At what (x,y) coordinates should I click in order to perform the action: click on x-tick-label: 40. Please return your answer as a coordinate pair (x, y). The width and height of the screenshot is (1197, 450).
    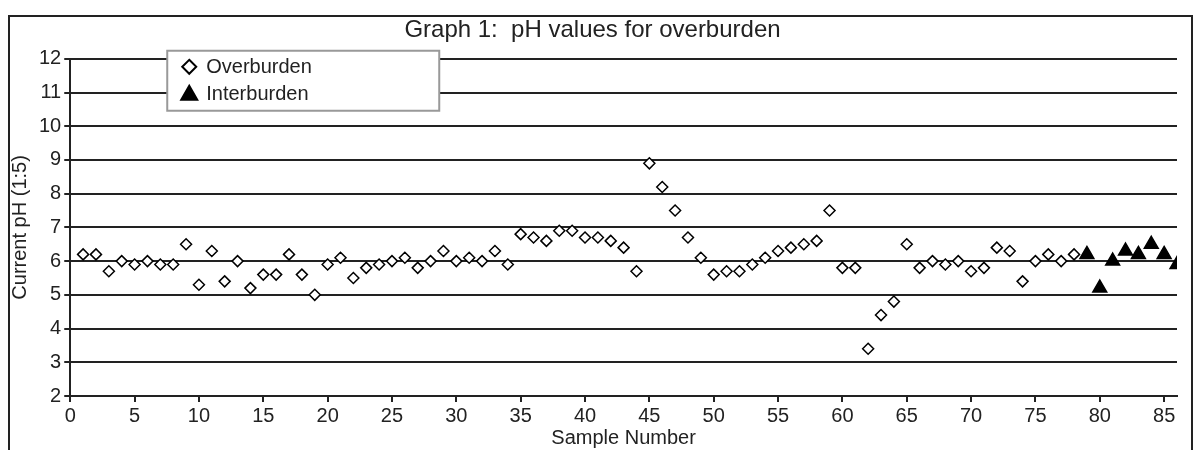
    Looking at the image, I should click on (585, 414).